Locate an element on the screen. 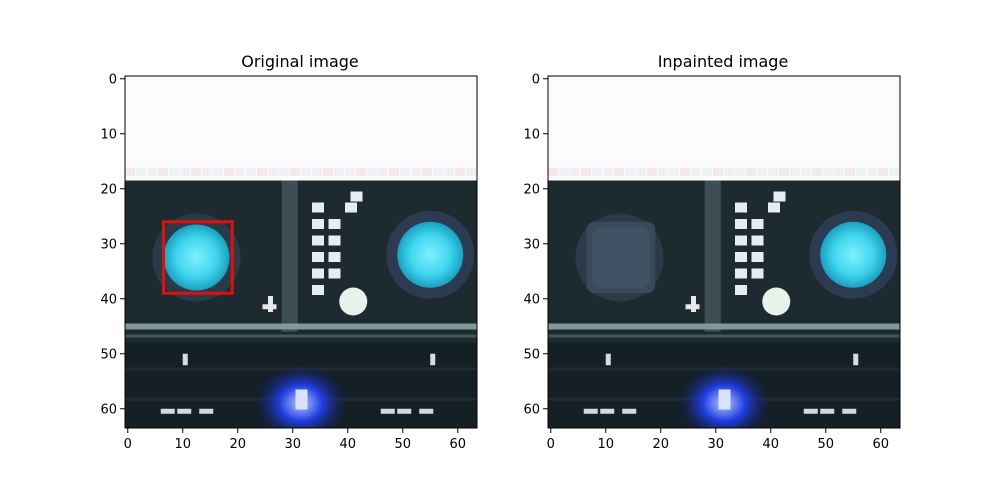 Image resolution: width=1000 pixels, height=500 pixels. cyan-button is located at coordinates (853, 254).